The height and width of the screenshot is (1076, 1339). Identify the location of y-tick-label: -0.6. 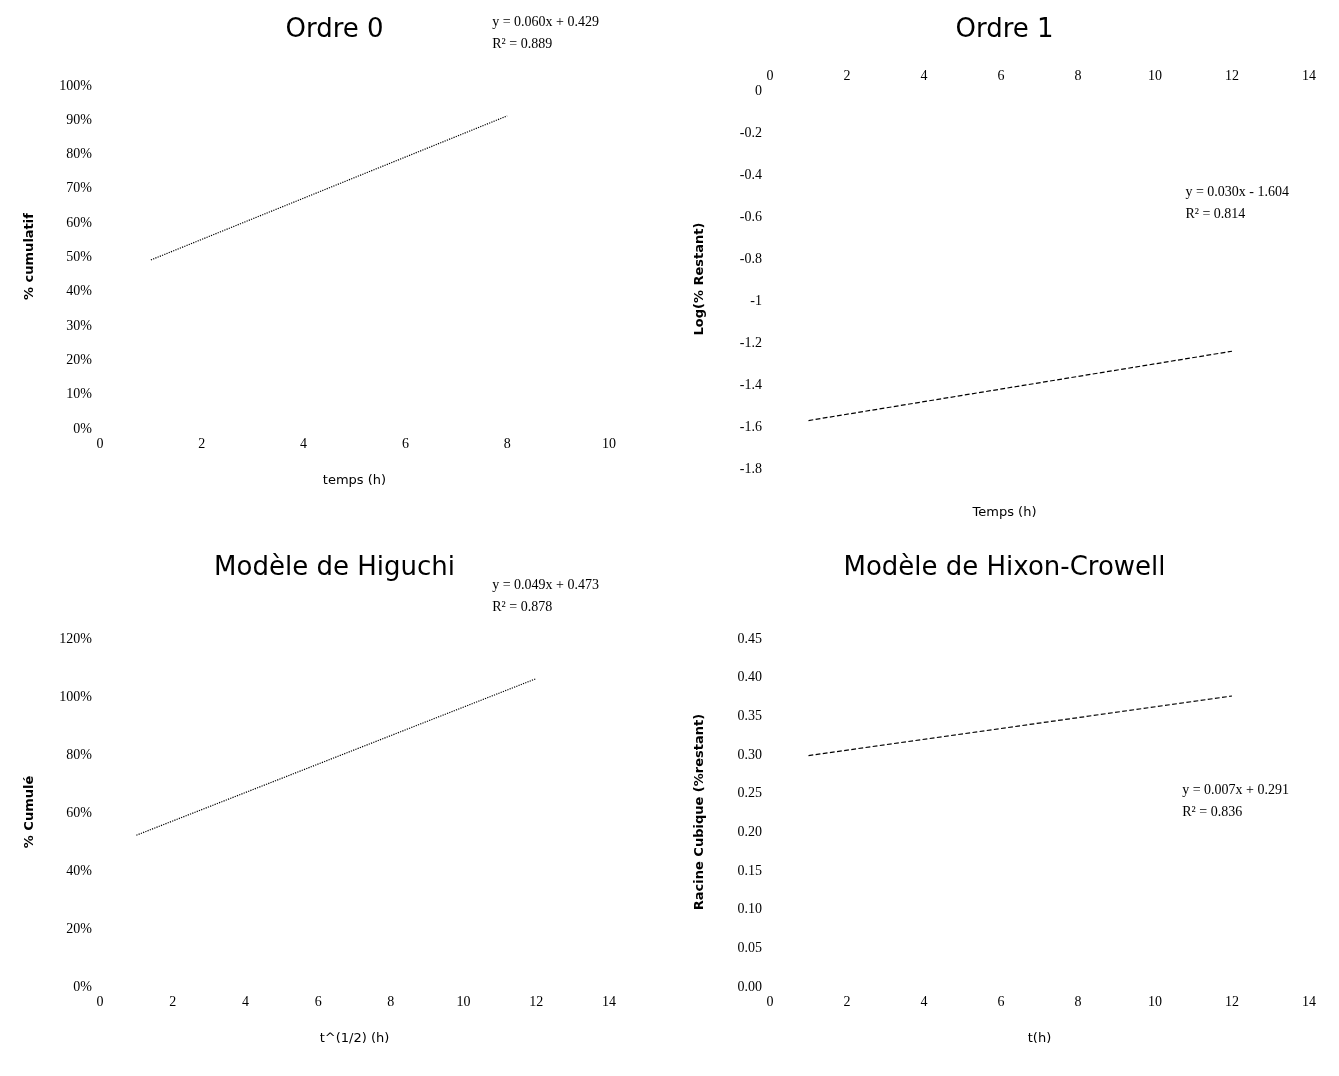
(750, 216).